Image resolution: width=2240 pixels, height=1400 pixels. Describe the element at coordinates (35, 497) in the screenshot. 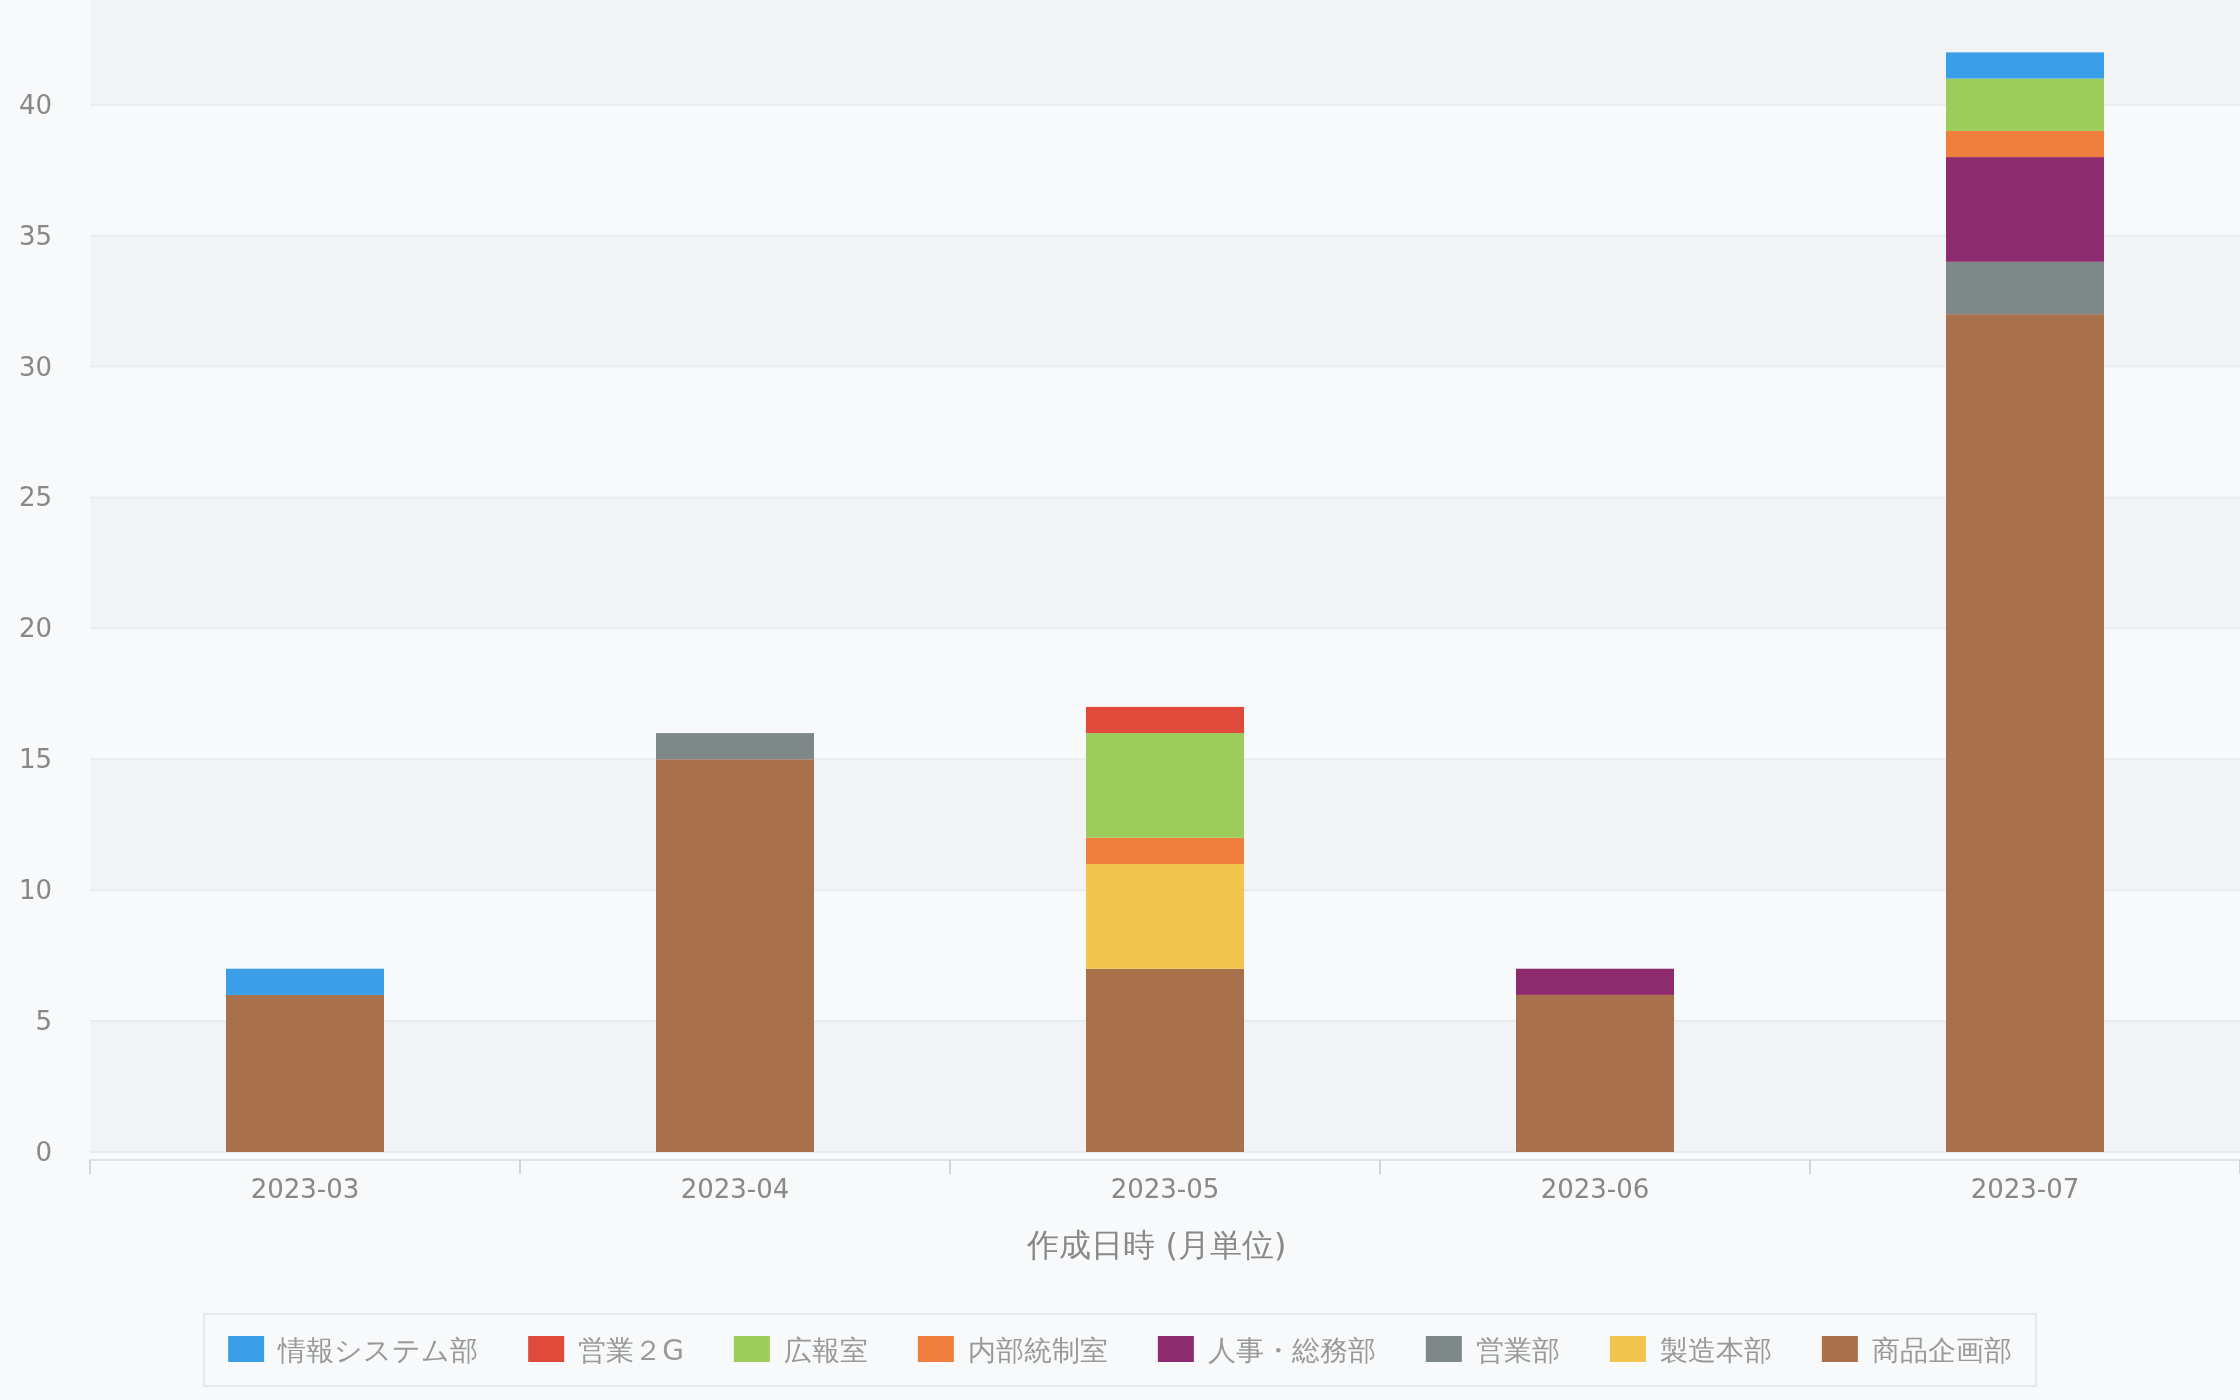

I see `y-tick-label: 25` at that location.